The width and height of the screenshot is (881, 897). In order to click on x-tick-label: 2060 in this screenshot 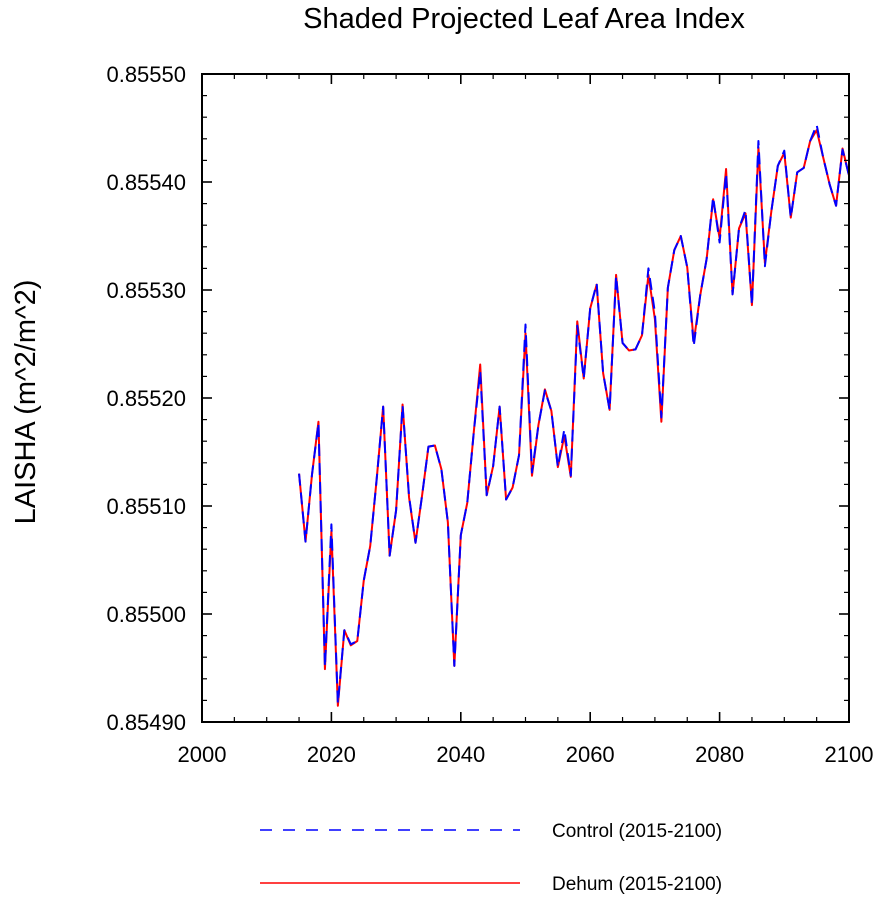, I will do `click(590, 754)`.